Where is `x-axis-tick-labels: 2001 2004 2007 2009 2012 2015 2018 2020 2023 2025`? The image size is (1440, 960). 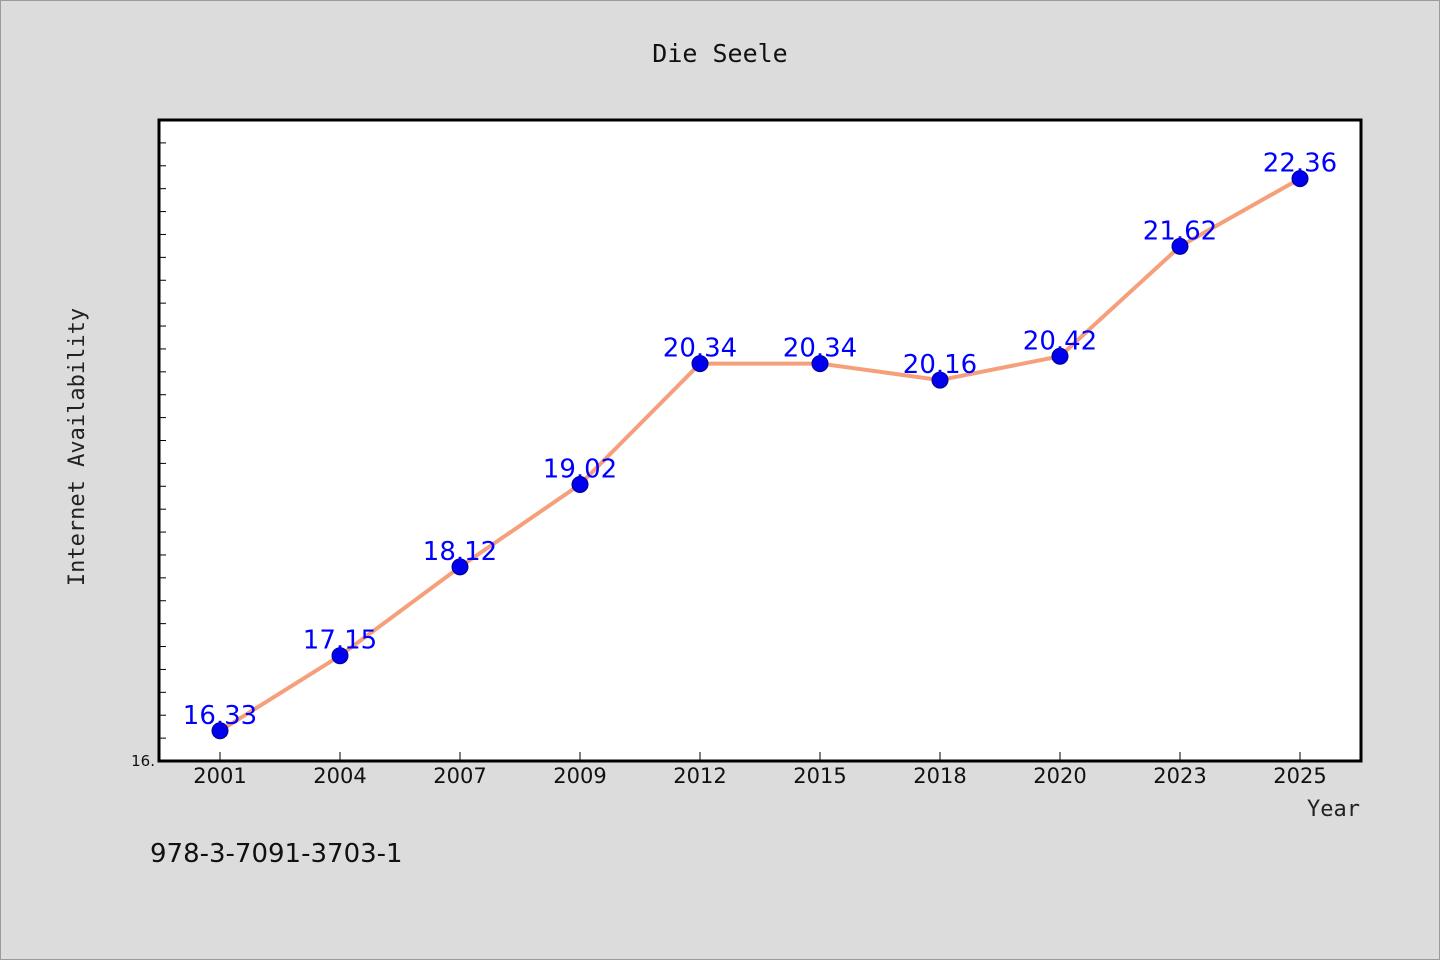 x-axis-tick-labels: 2001 2004 2007 2009 2012 2015 2018 2020 2023 2025 is located at coordinates (759, 776).